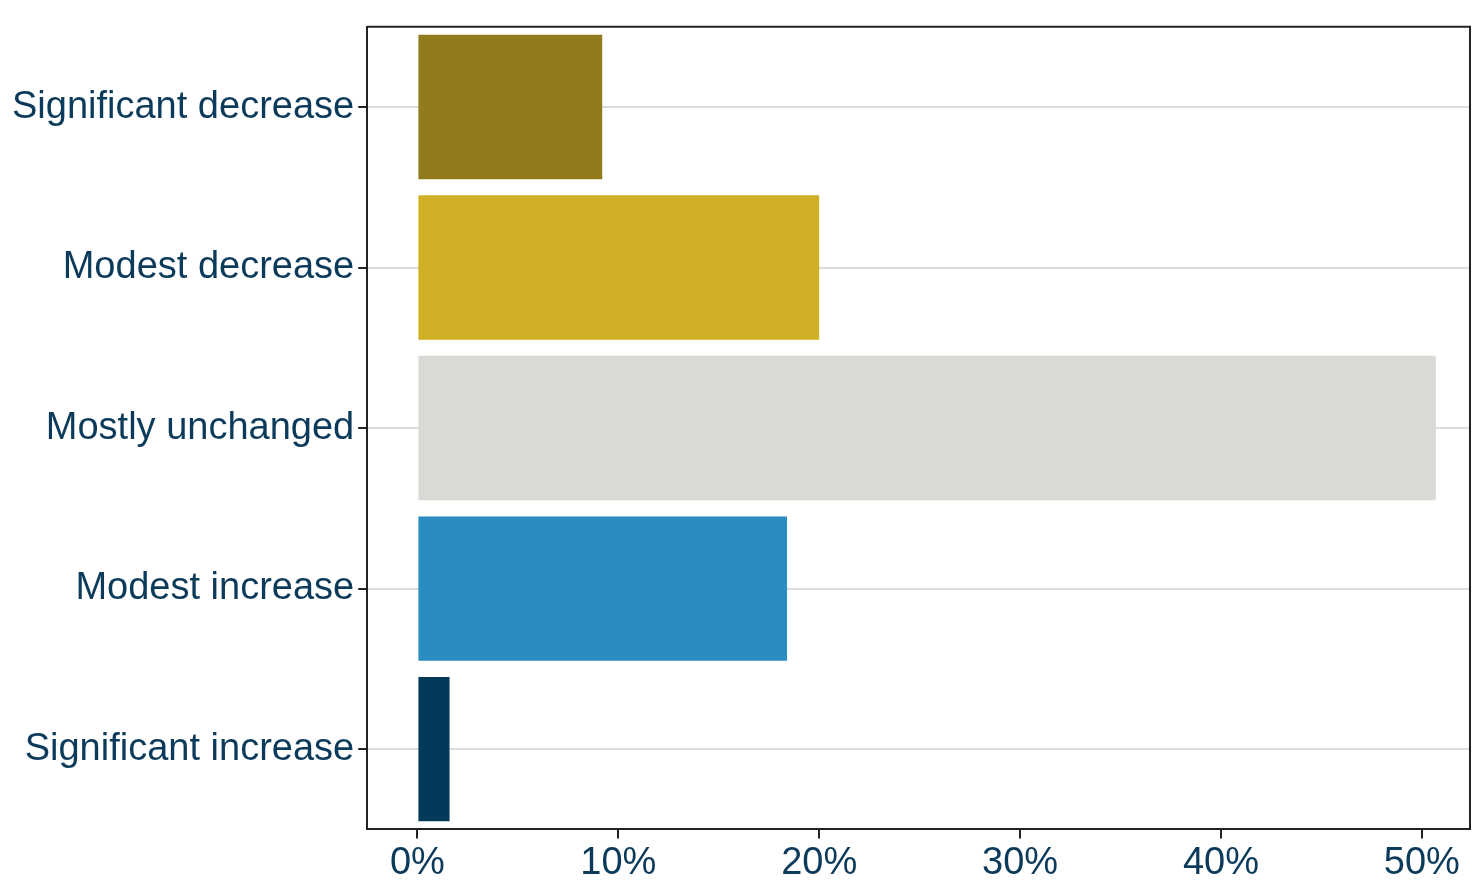  I want to click on y-tick-label: Mostly unchanged, so click(200, 425).